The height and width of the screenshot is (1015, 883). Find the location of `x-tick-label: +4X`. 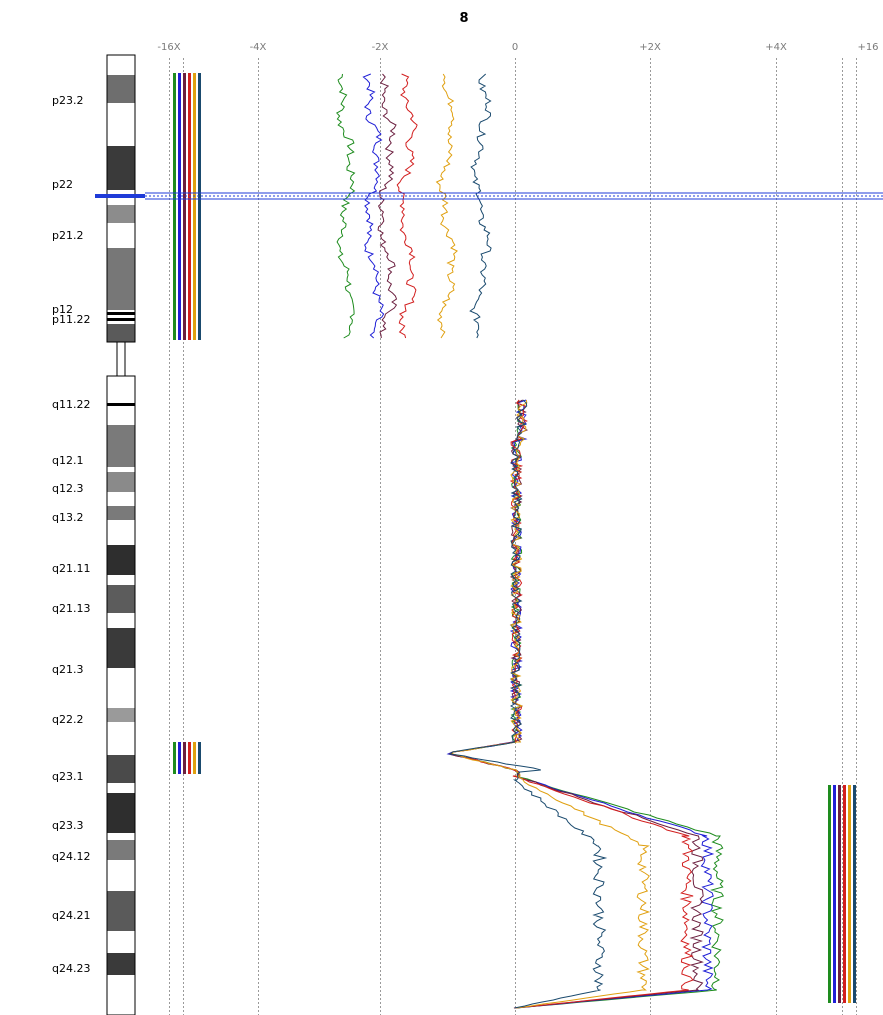

x-tick-label: +4X is located at coordinates (776, 47).